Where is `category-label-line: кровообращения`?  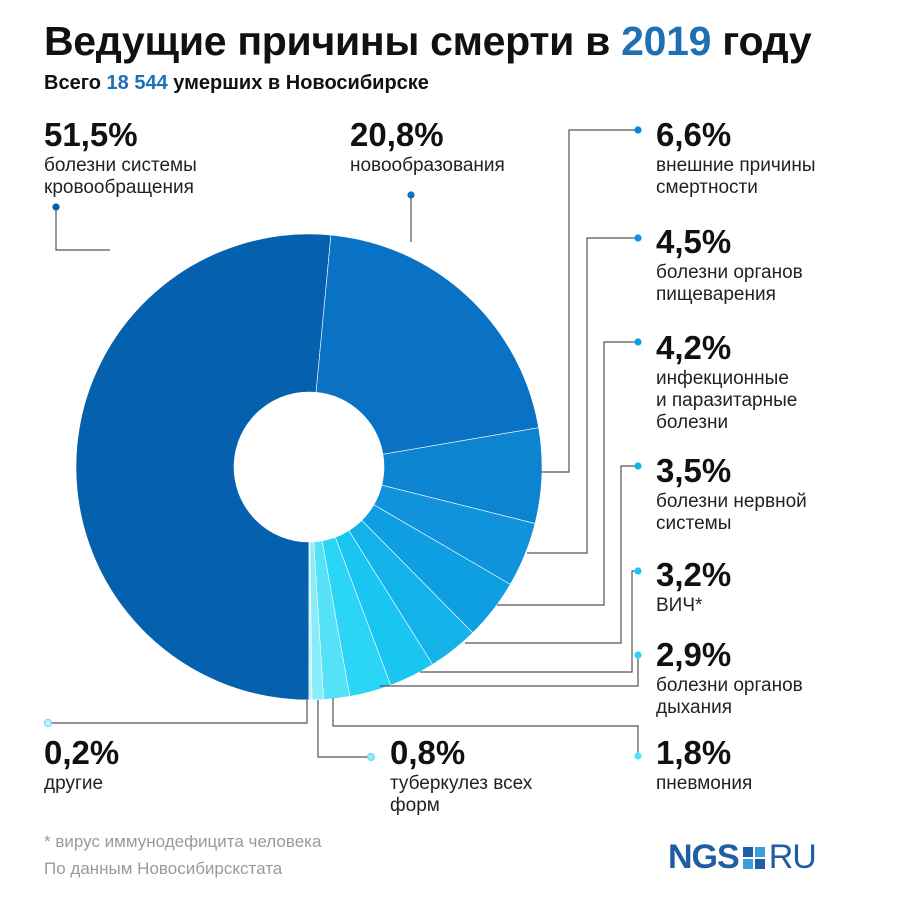 category-label-line: кровообращения is located at coordinates (119, 187).